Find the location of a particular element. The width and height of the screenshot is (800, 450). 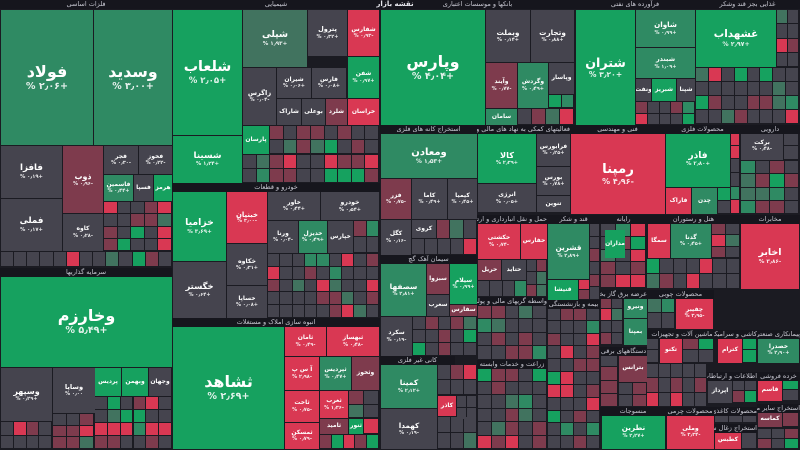

treemap-tile-فخوز: فخوز -۰٫۲۲ % is located at coordinates (155, 160).